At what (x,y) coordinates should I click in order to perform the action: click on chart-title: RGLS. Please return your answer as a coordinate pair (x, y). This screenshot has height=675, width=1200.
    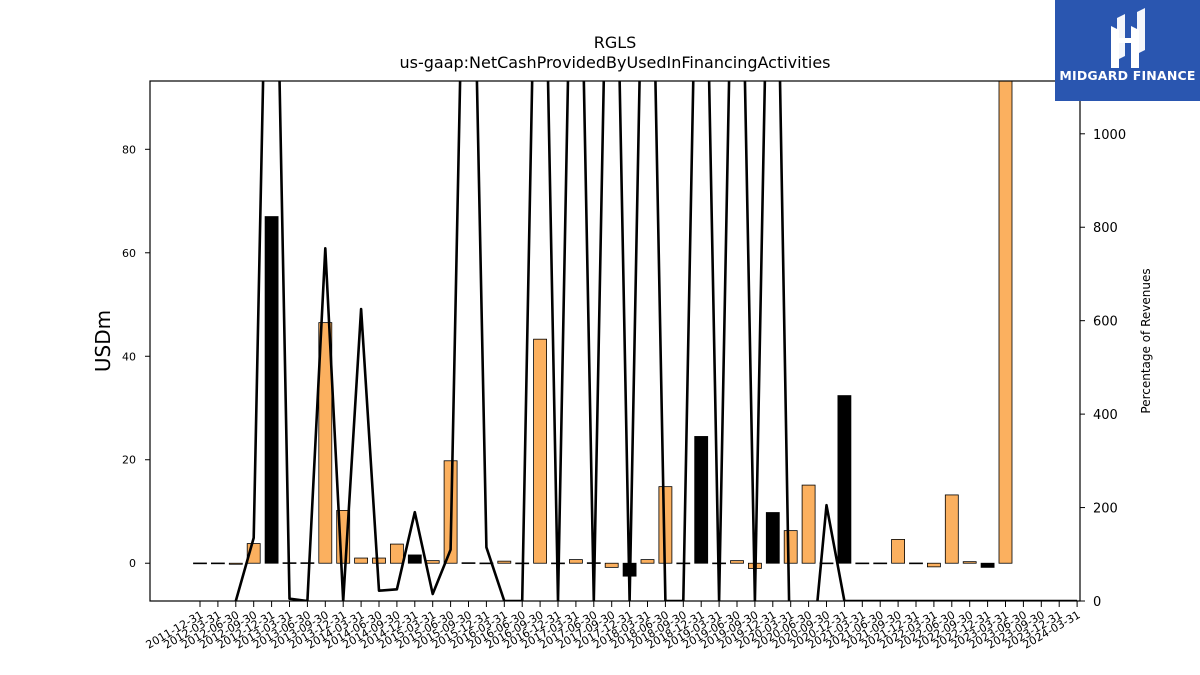
    Looking at the image, I should click on (615, 42).